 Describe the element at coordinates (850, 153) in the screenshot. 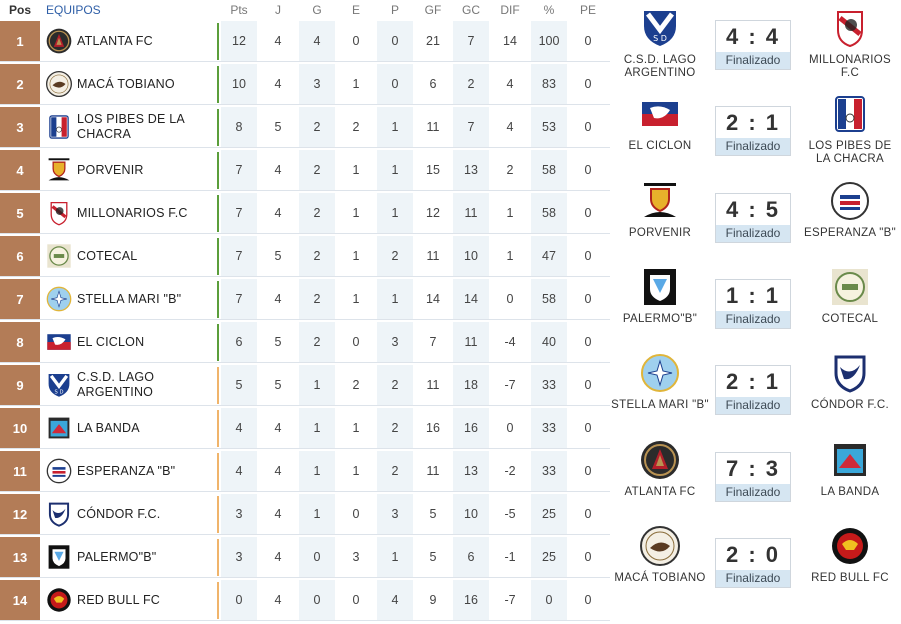

I see `away-team-name: LOS PIBES DE LA CHACRA` at that location.